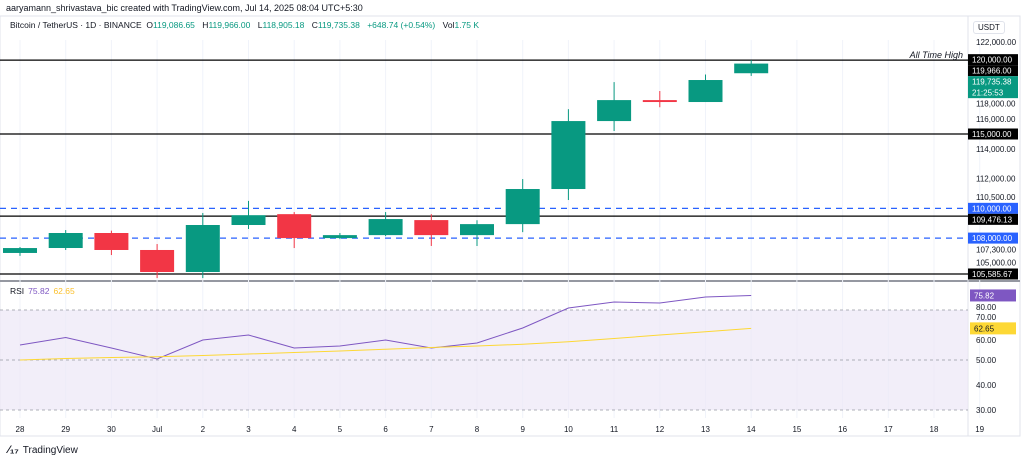 This screenshot has width=1024, height=461. Describe the element at coordinates (996, 103) in the screenshot. I see `price-axis-tick: 118,000.00` at that location.